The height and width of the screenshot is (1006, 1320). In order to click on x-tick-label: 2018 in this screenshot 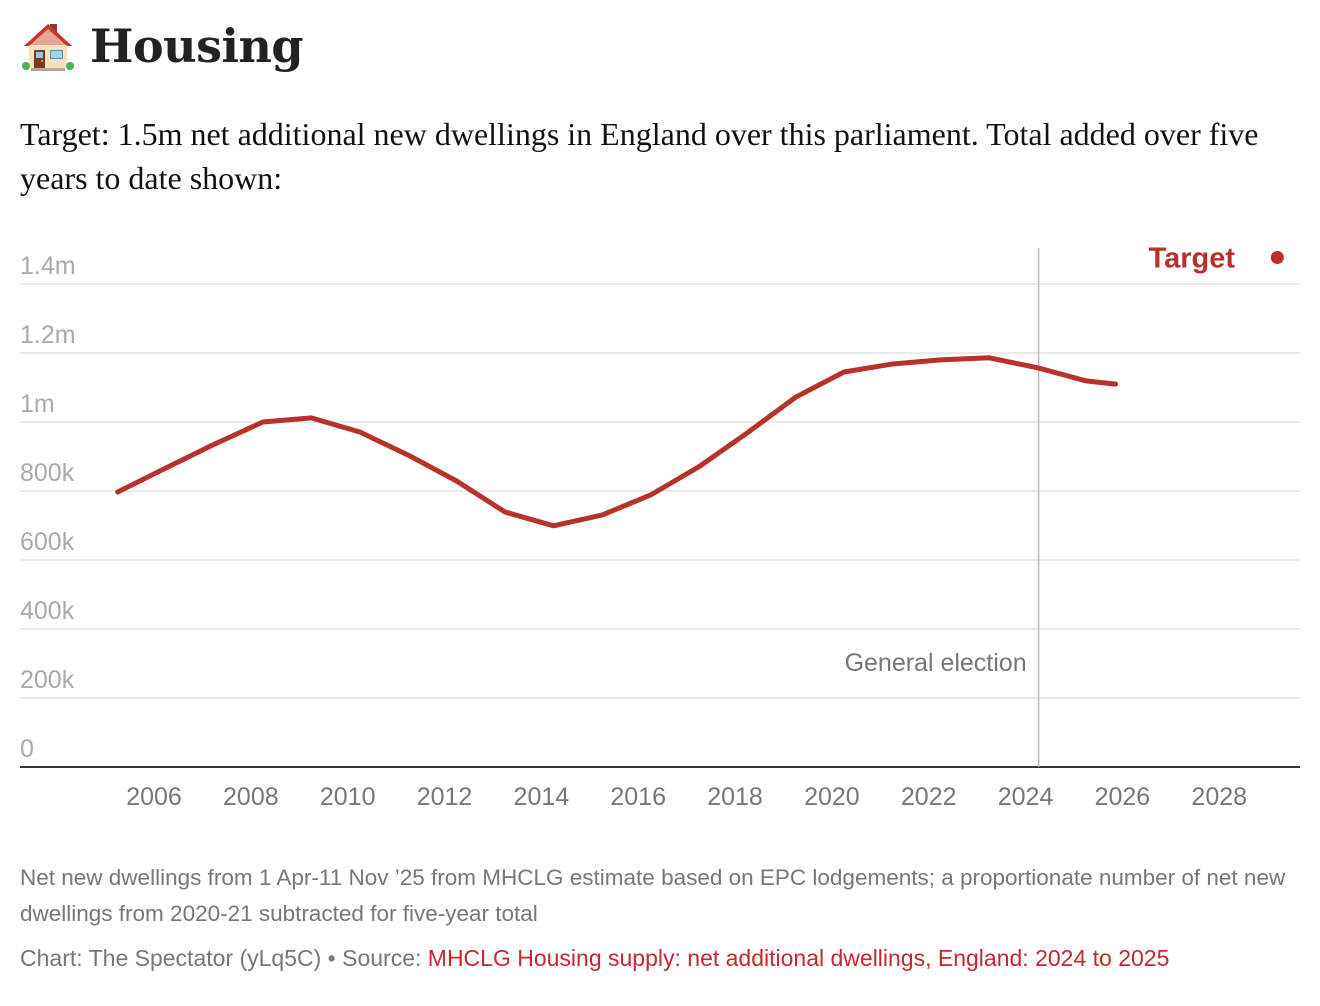, I will do `click(735, 797)`.